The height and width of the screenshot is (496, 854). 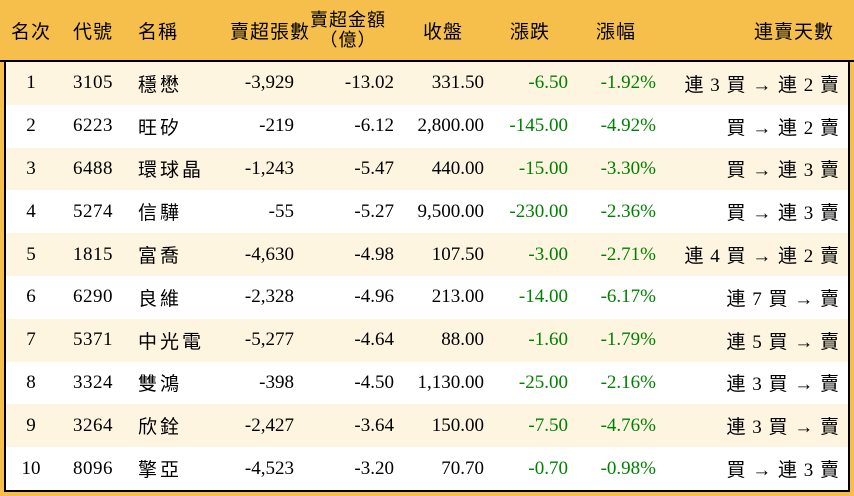 I want to click on change-pct-cell: -2.71%, so click(x=628, y=254).